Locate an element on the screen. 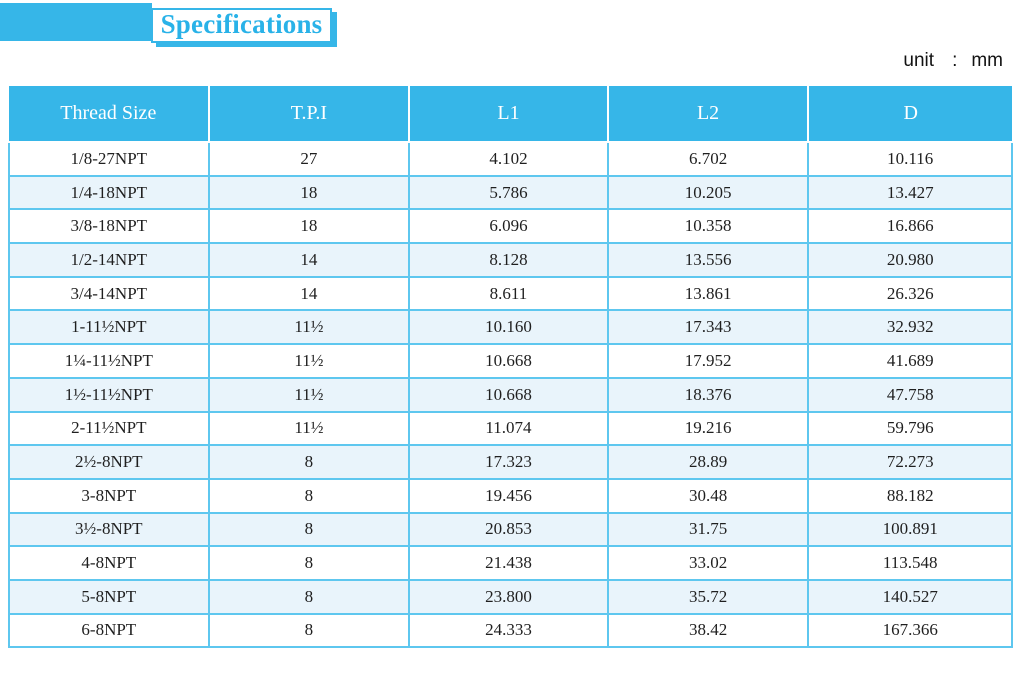 The width and height of the screenshot is (1025, 696). table-row: 1-11½NPT 11½ 10.160 17.343 32.932 is located at coordinates (510, 327).